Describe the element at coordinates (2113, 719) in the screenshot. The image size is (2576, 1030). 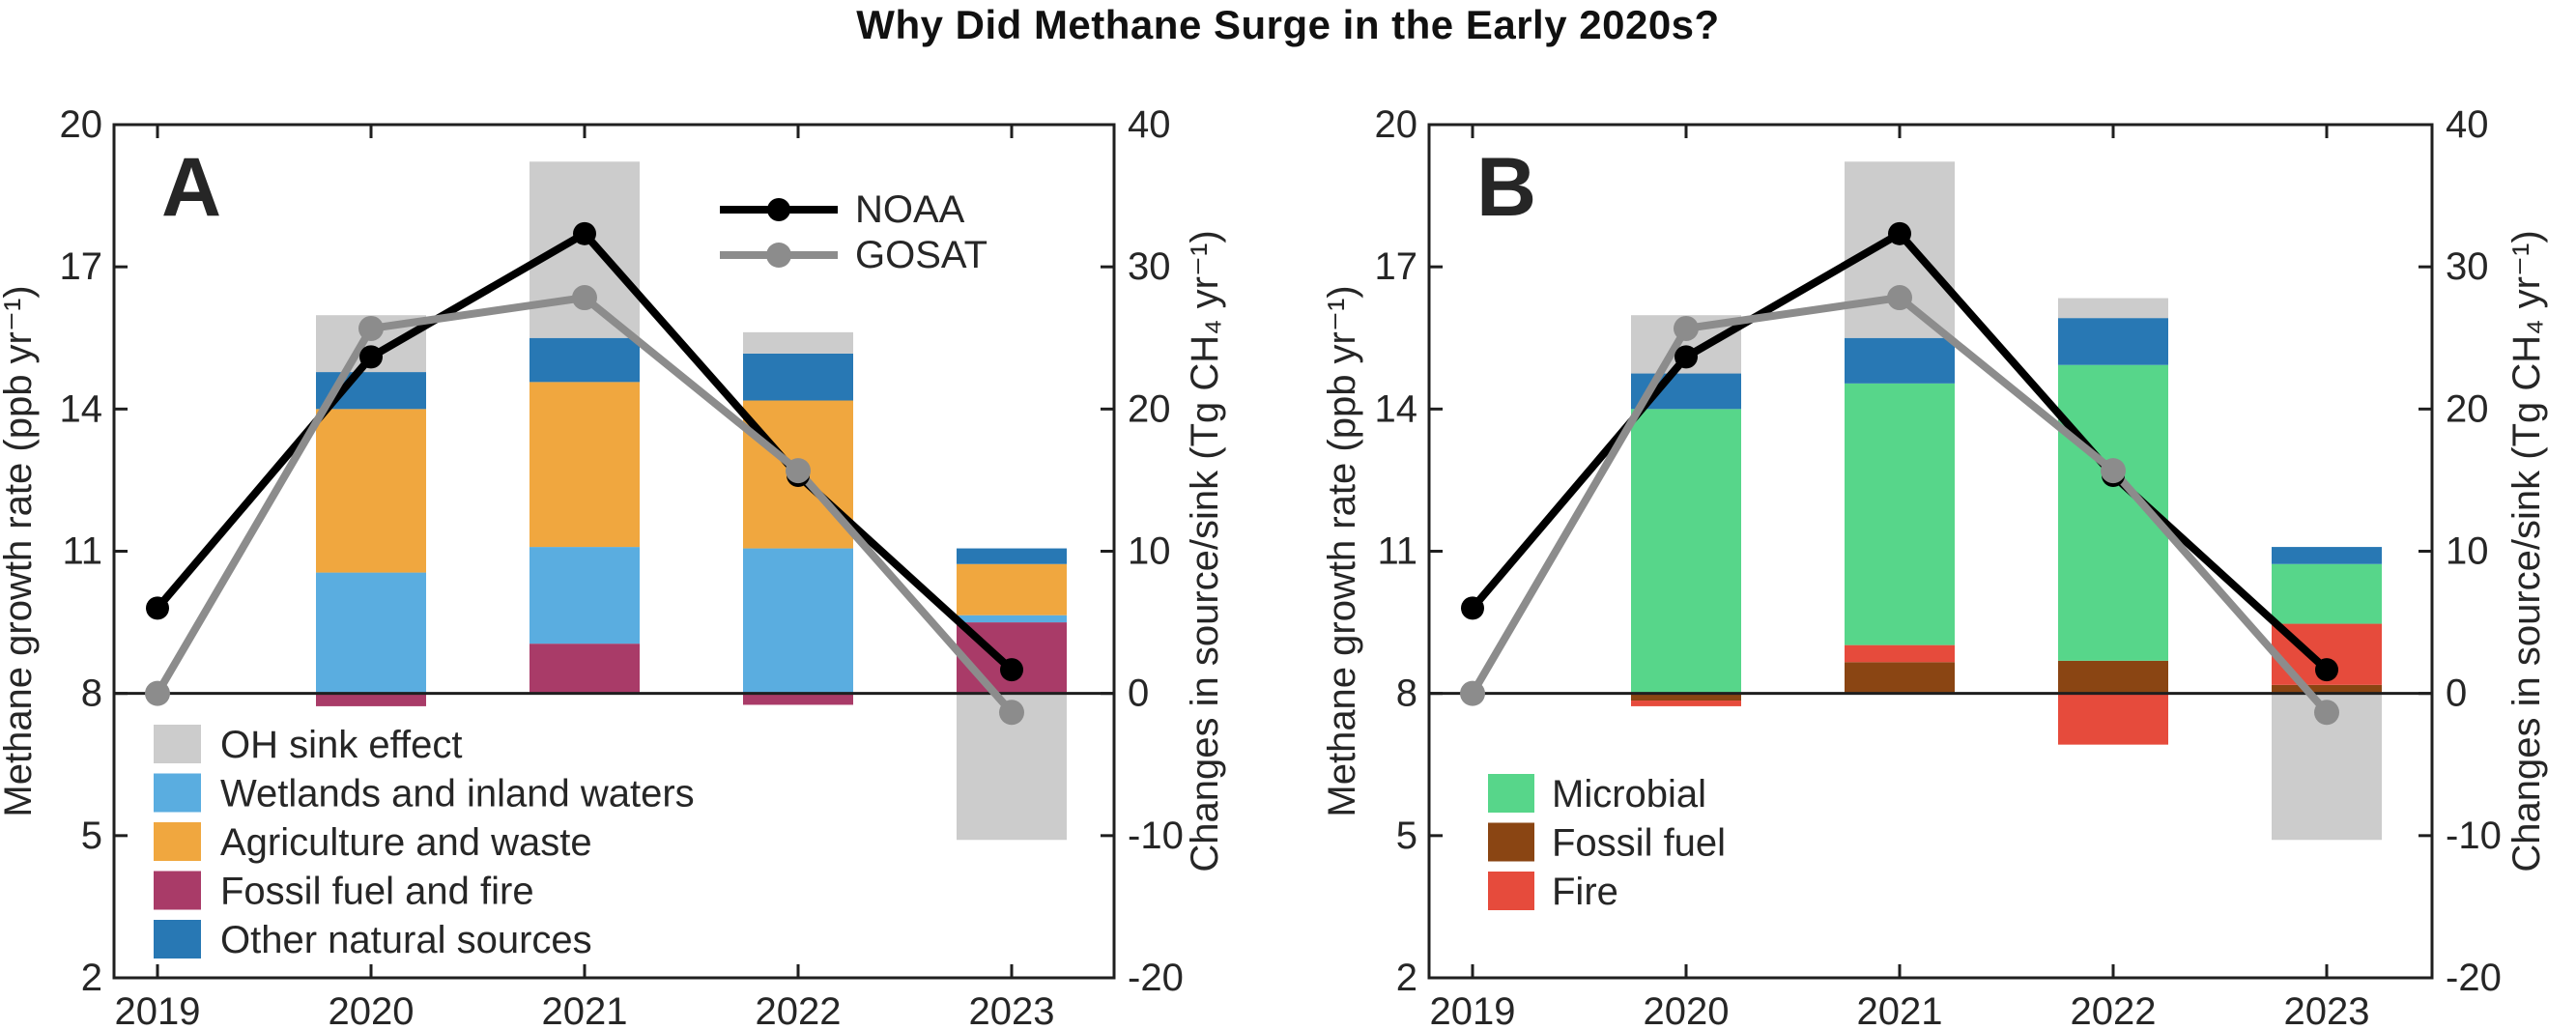
I see `bar-segment-fire-2022` at that location.